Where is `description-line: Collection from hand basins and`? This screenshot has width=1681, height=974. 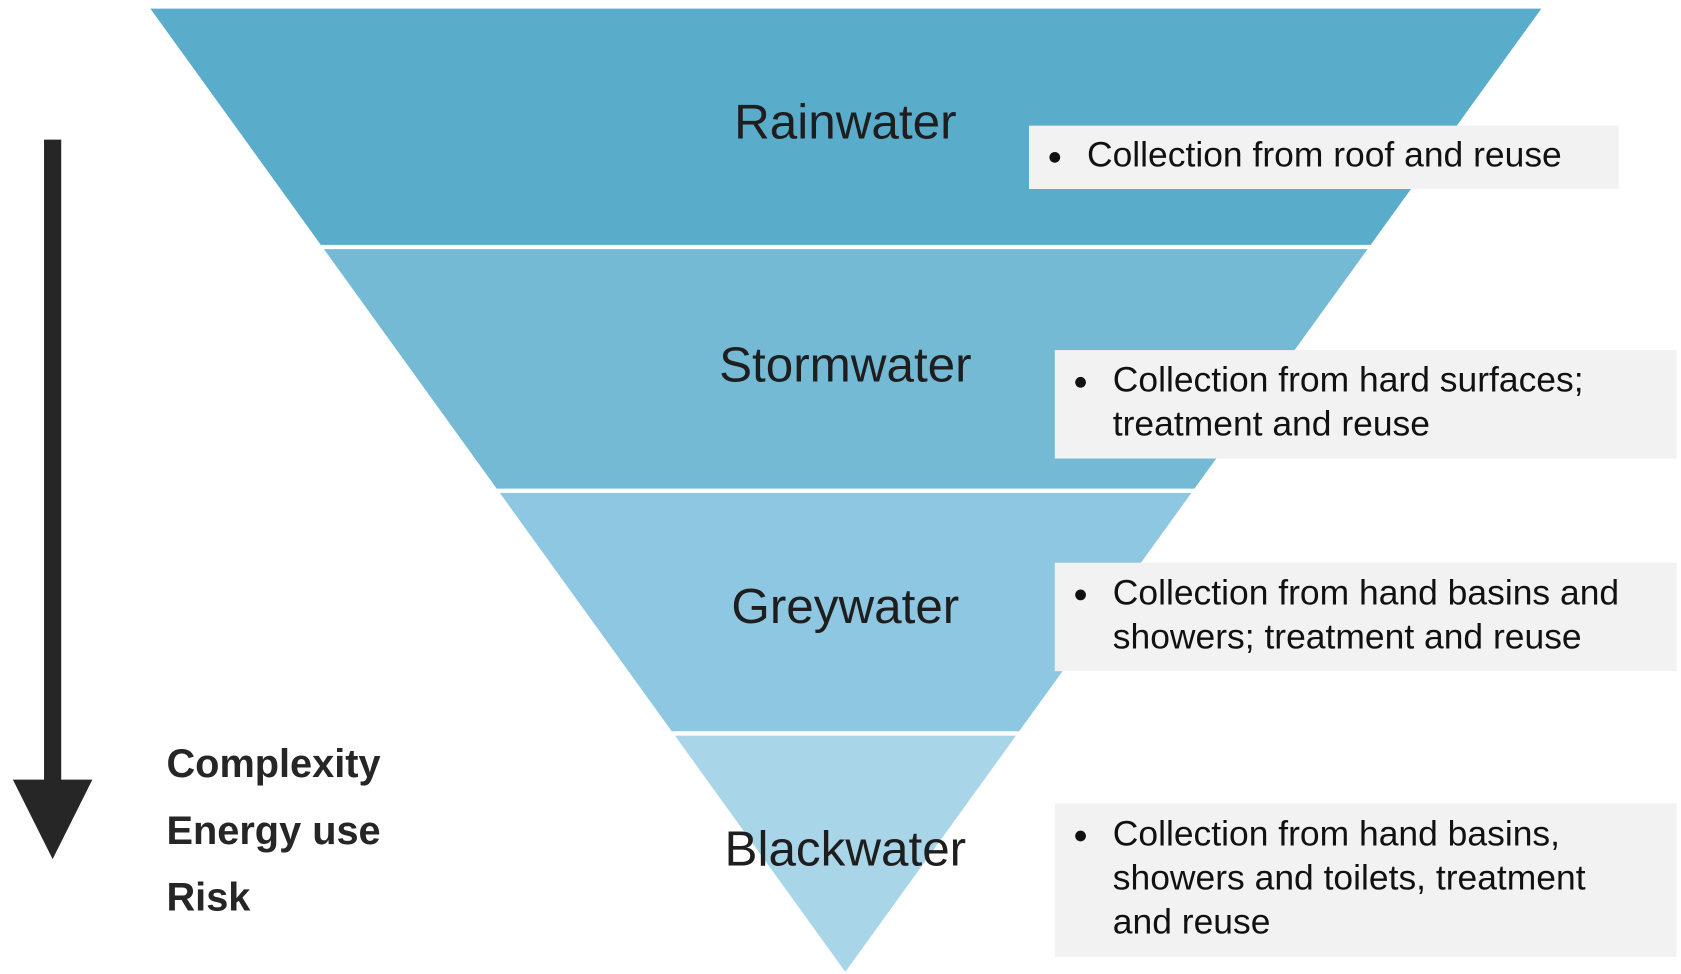
description-line: Collection from hand basins and is located at coordinates (1366, 592).